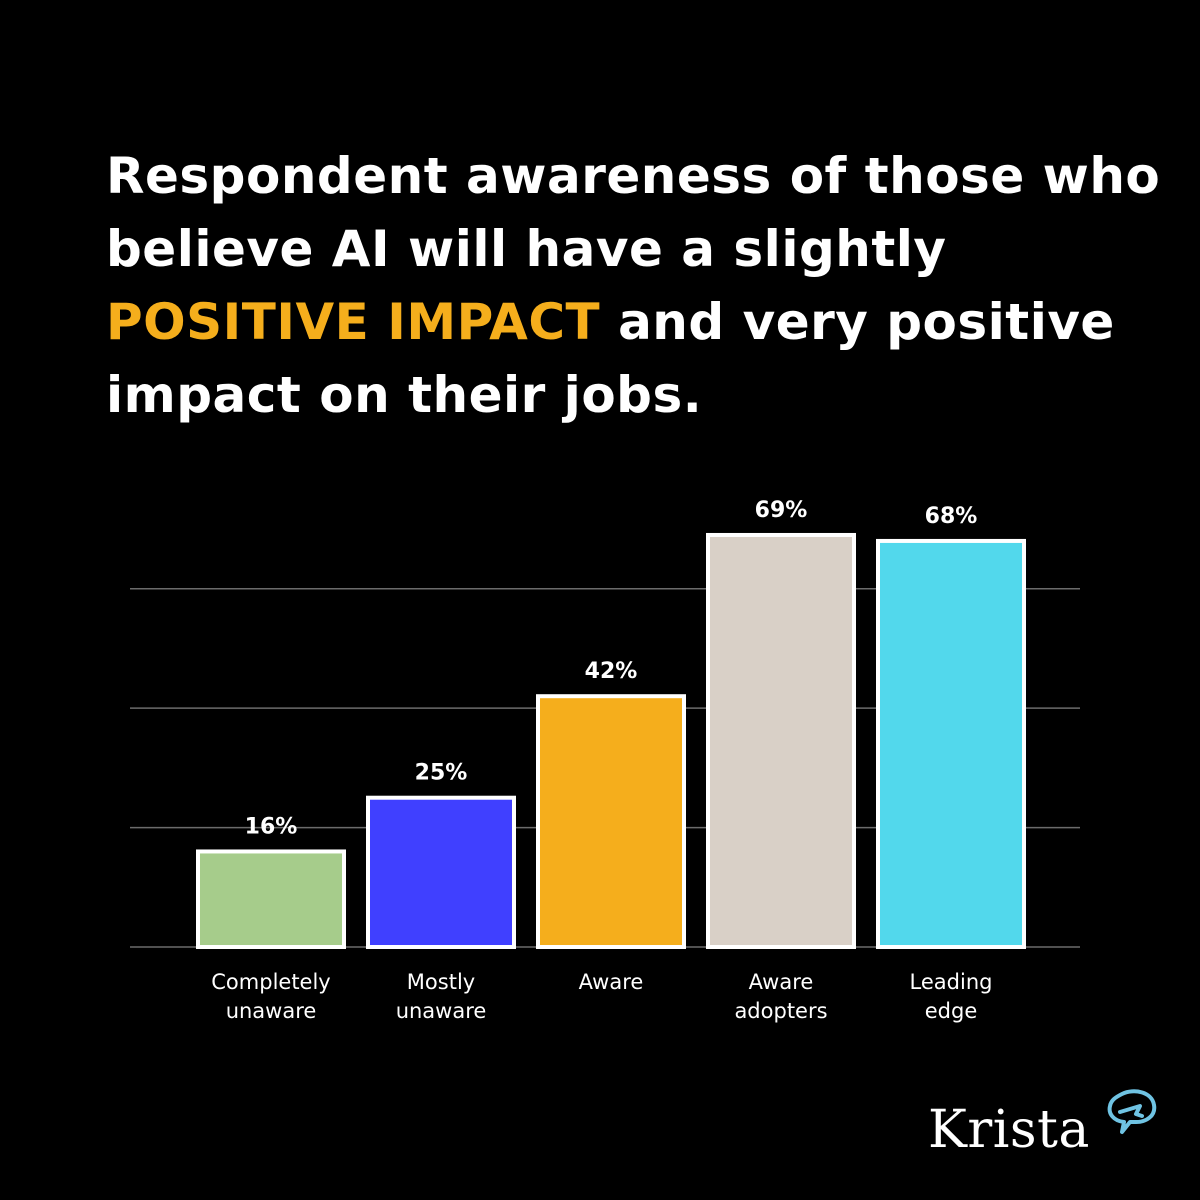  I want to click on title-highlight: POSITIVE IMPACT, so click(353, 322).